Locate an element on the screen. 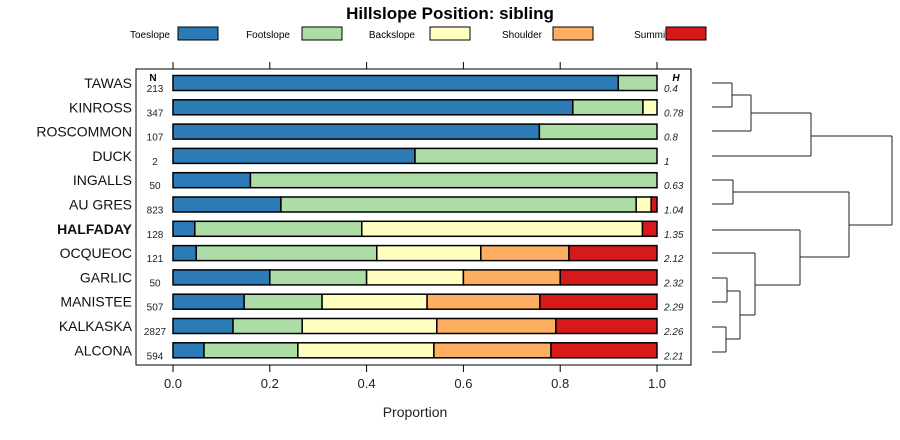 This screenshot has width=900, height=440. x-tick-label: 0.4 is located at coordinates (367, 383).